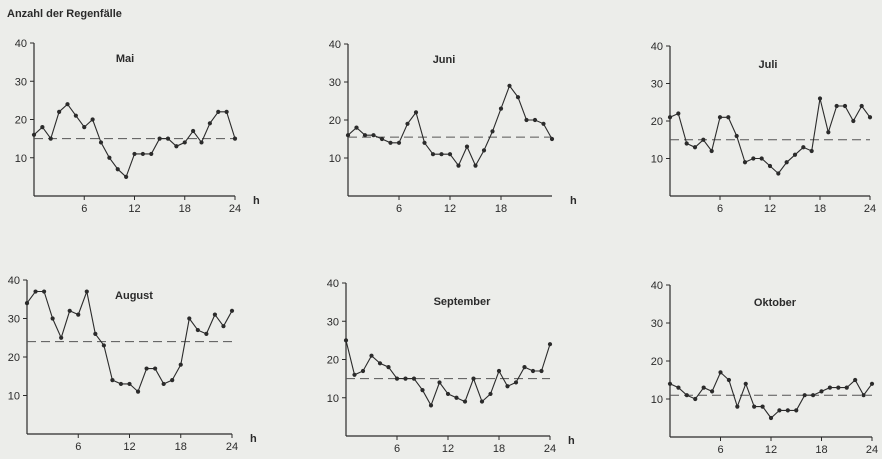  What do you see at coordinates (444, 60) in the screenshot?
I see `panel-title: Juni` at bounding box center [444, 60].